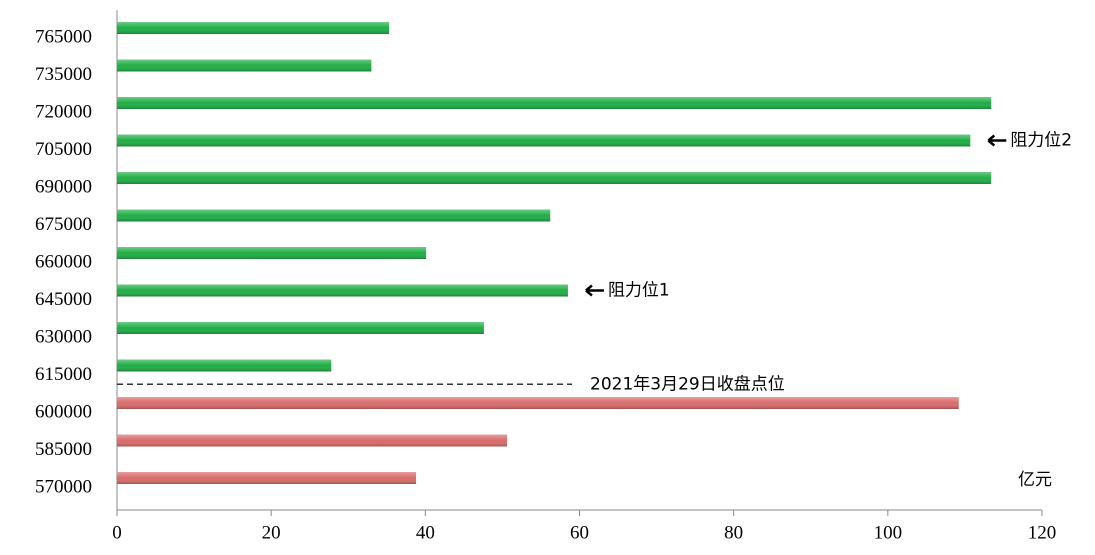  Describe the element at coordinates (63, 374) in the screenshot. I see `y-tick-label: 615000` at that location.